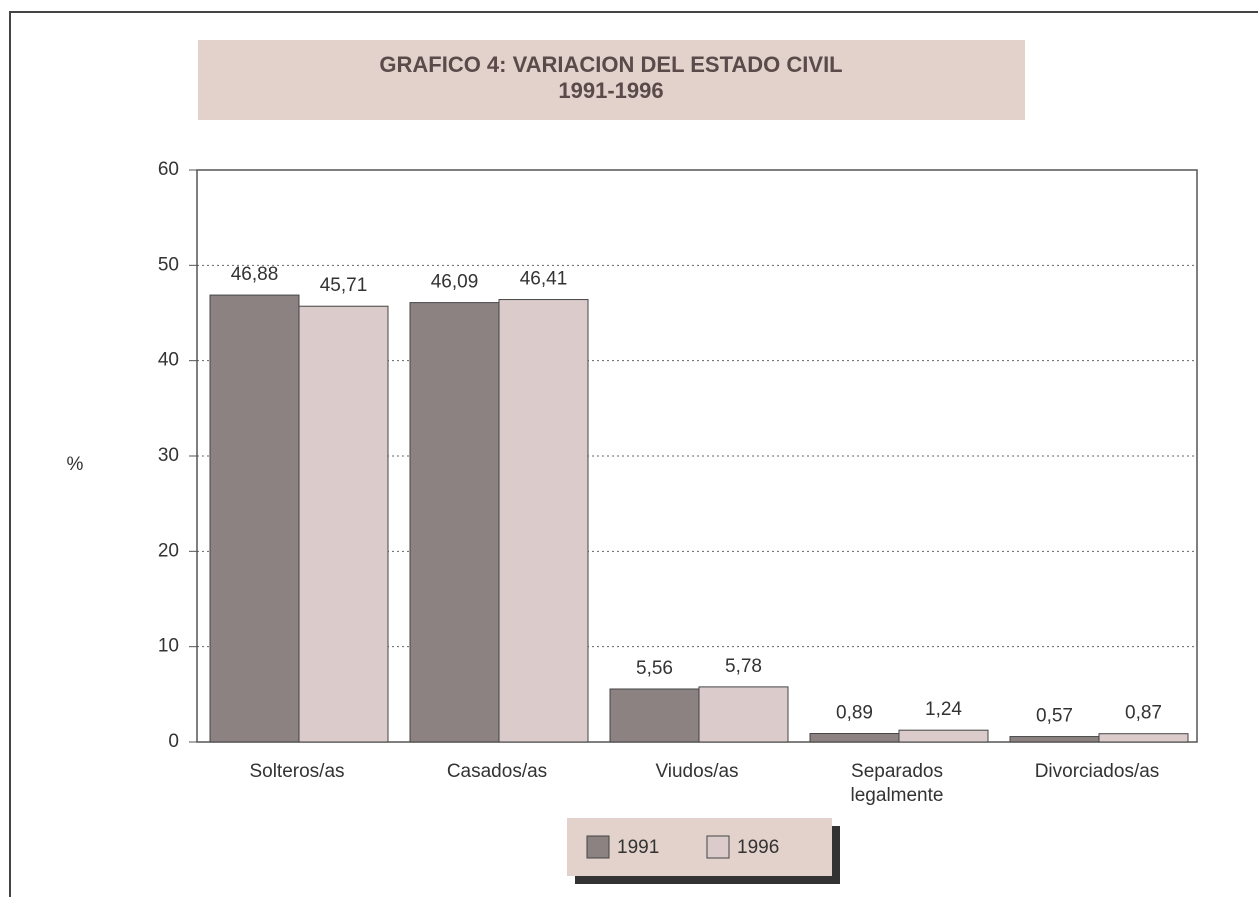 This screenshot has height=897, width=1258. I want to click on value-label: 46,09, so click(455, 282).